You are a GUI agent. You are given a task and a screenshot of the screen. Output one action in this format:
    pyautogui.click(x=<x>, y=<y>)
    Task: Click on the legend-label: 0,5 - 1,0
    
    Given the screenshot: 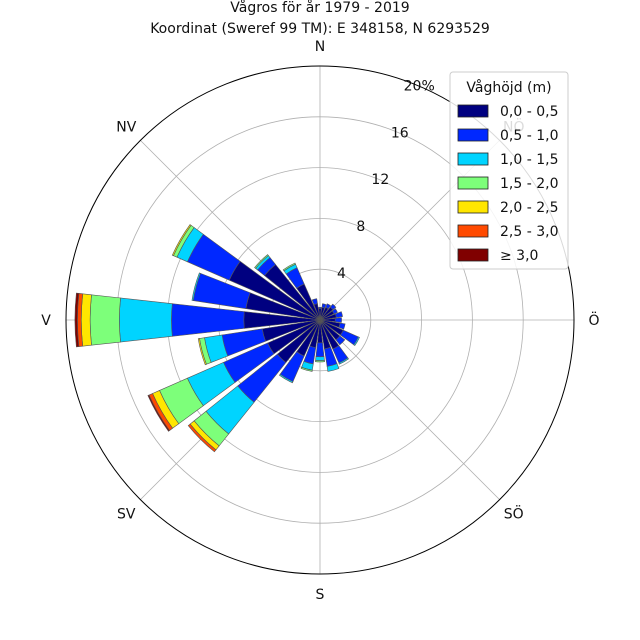 What is the action you would take?
    pyautogui.click(x=529, y=136)
    